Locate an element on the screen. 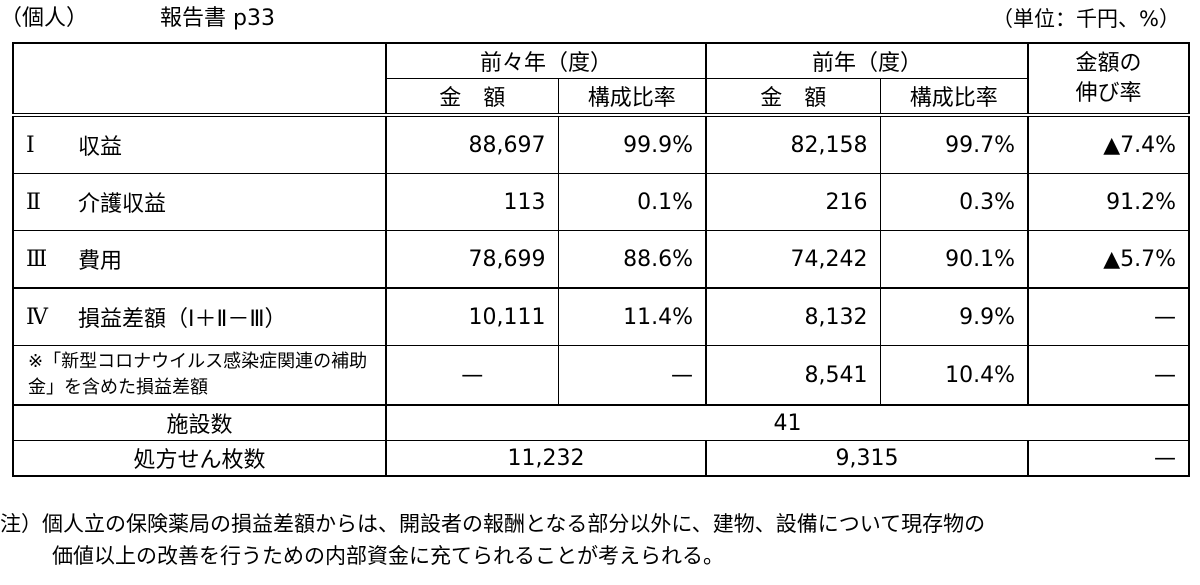 Image resolution: width=1200 pixels, height=585 pixels. prescriptions-label: 処方せん枚数 is located at coordinates (199, 458).